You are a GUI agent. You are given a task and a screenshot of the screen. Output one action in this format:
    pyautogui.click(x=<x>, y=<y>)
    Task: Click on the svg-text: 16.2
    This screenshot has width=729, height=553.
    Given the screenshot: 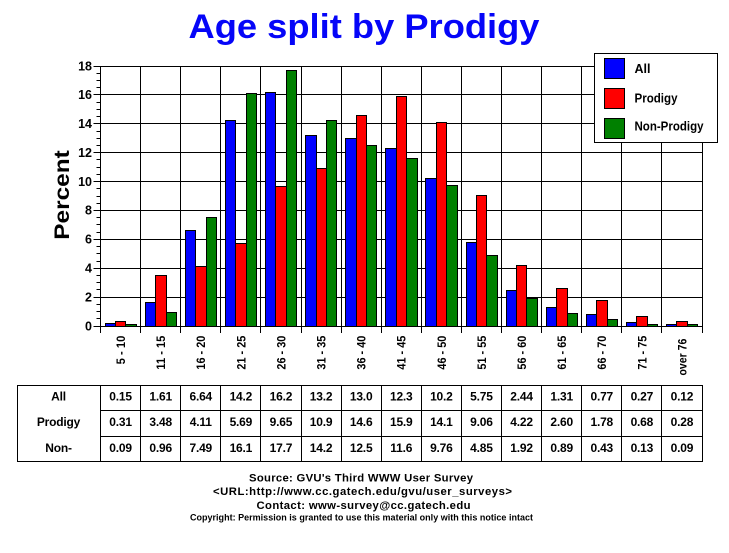 What is the action you would take?
    pyautogui.click(x=281, y=397)
    